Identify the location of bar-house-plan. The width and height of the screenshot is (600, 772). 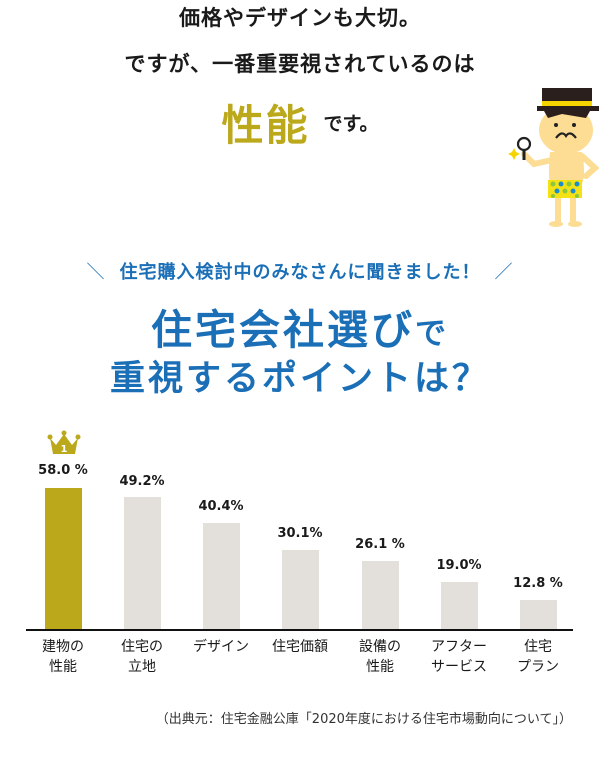
(538, 614).